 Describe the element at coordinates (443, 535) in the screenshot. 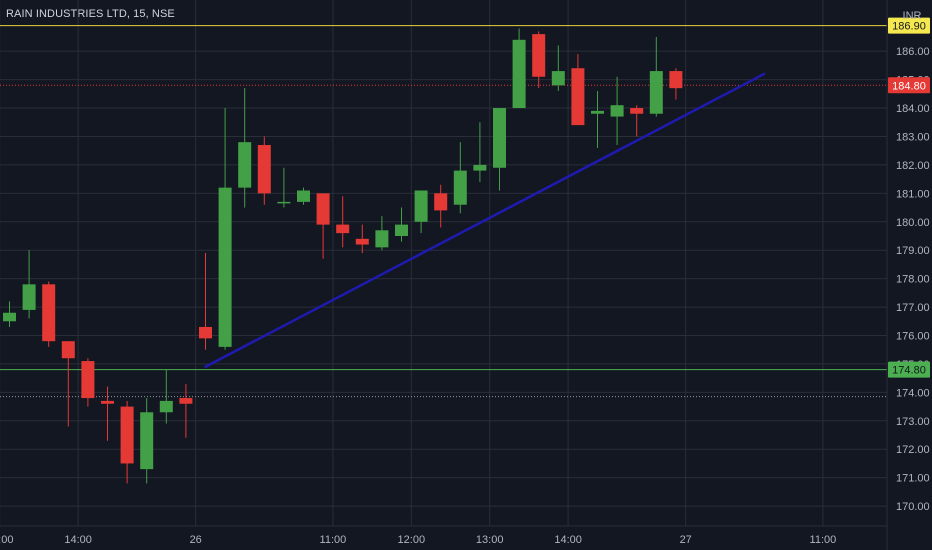

I see `time-axis: 13:00 14:00 26 11:00 12:00 13:00 14:00 27 11:00` at that location.